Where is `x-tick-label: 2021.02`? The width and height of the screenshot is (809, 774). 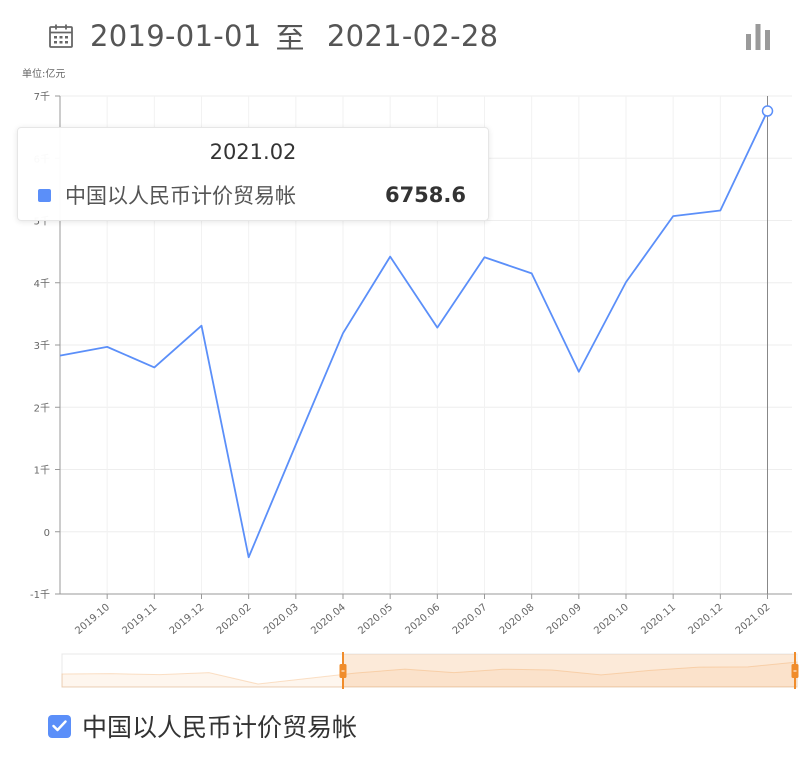
x-tick-label: 2021.02 is located at coordinates (753, 619).